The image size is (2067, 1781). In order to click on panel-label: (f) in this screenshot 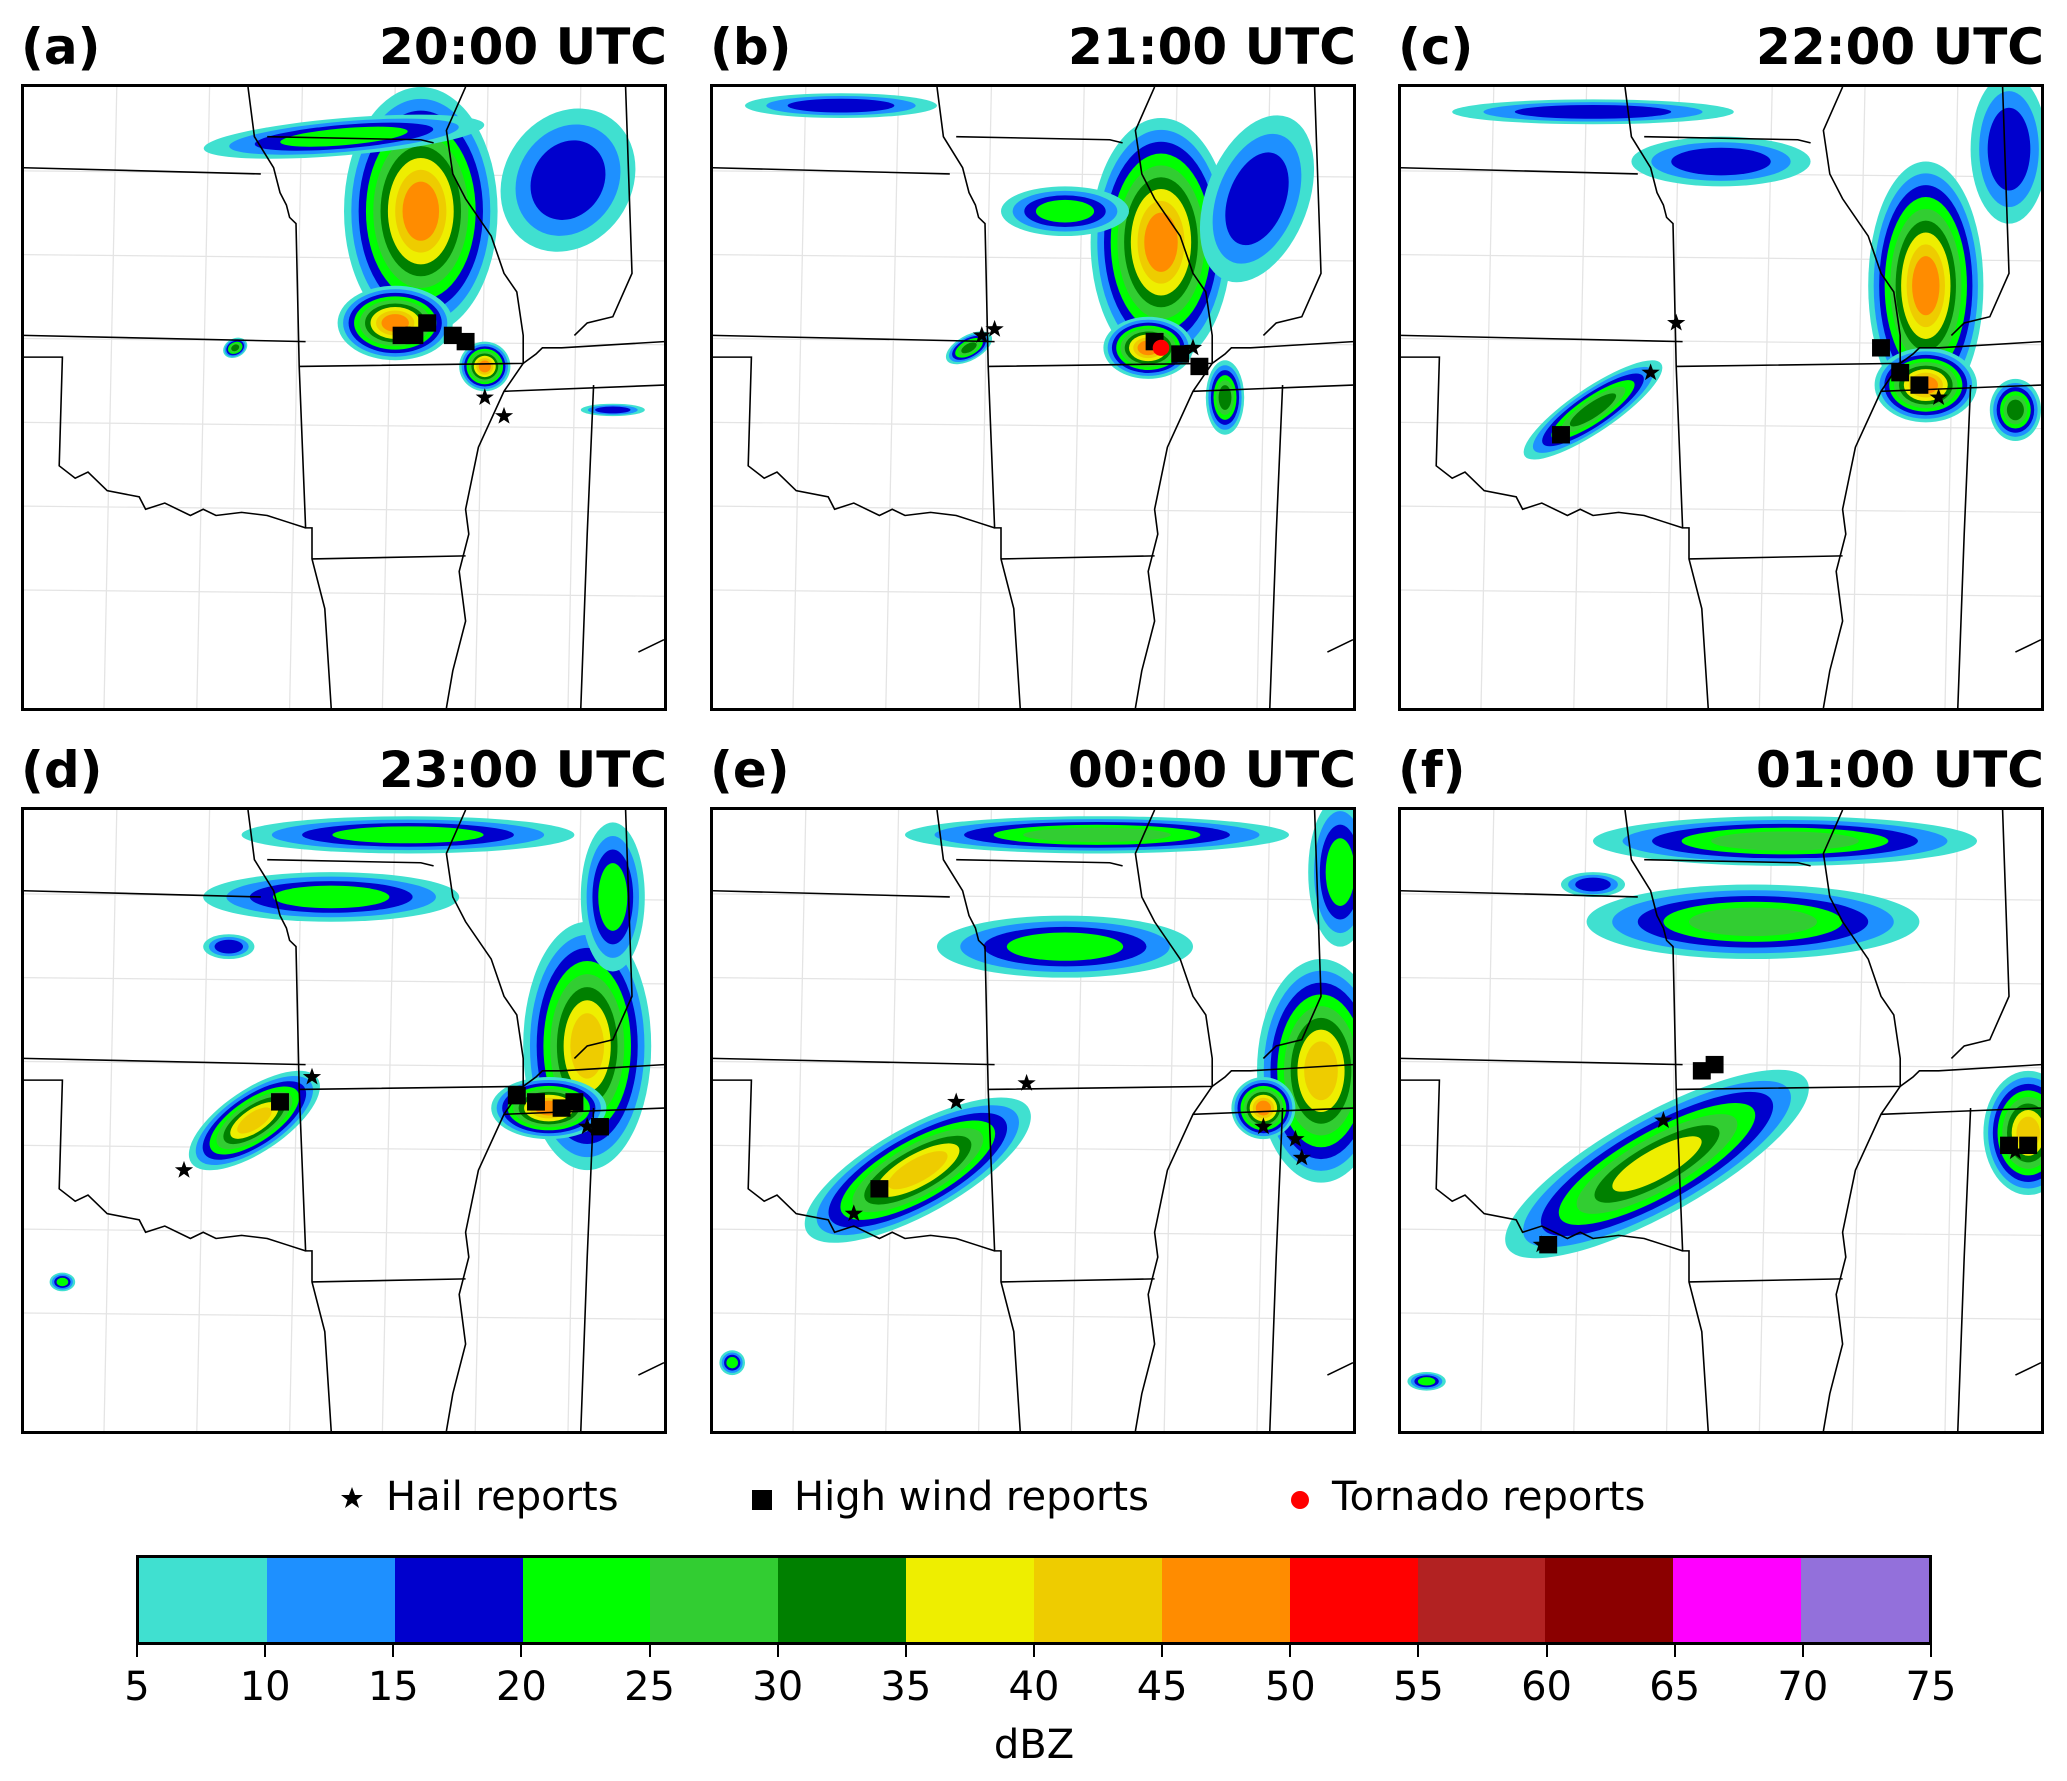, I will do `click(1432, 770)`.